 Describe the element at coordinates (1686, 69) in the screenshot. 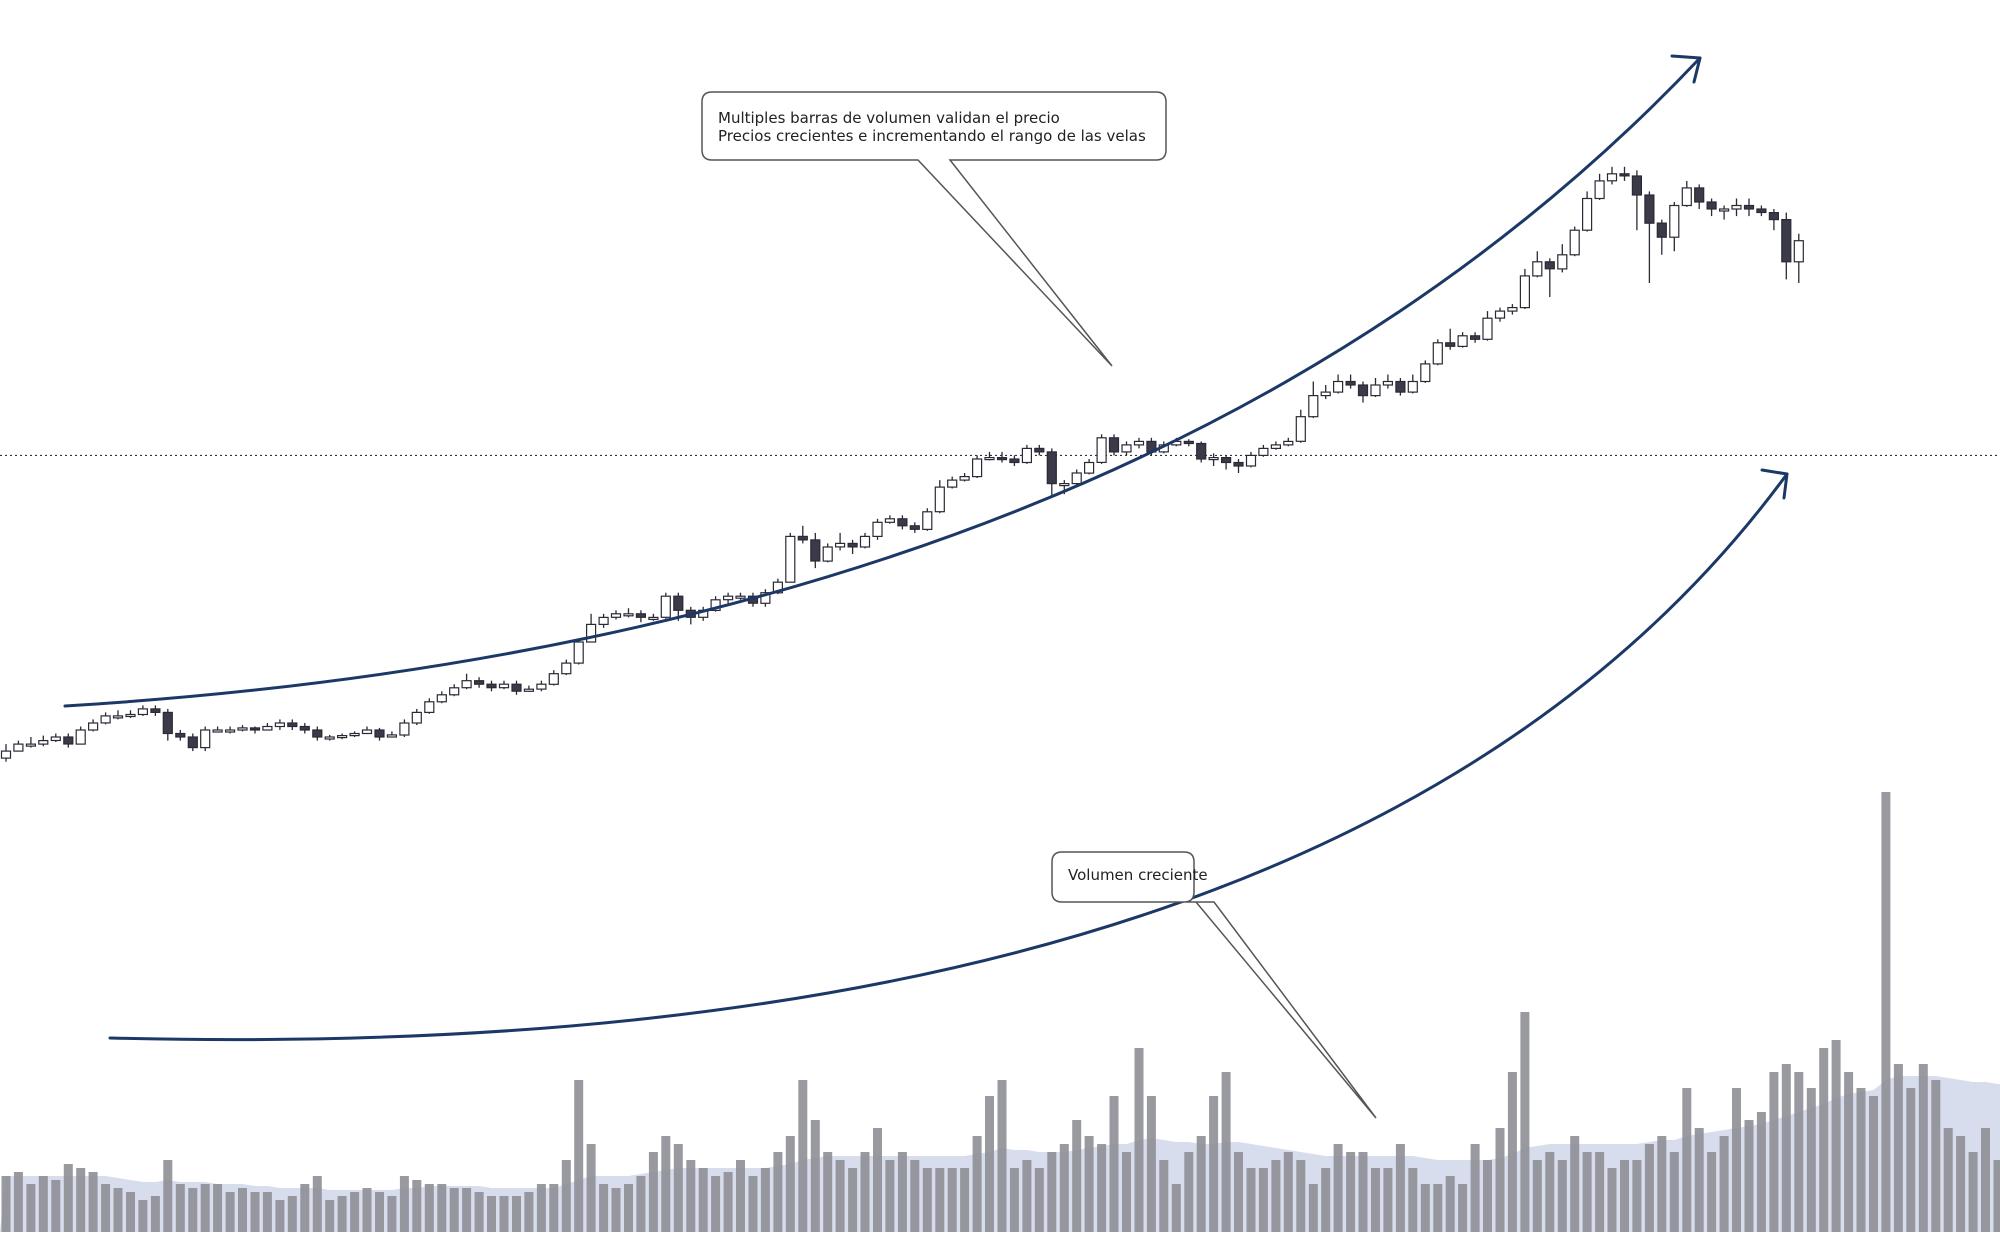

I see `upper-arrow-head` at that location.